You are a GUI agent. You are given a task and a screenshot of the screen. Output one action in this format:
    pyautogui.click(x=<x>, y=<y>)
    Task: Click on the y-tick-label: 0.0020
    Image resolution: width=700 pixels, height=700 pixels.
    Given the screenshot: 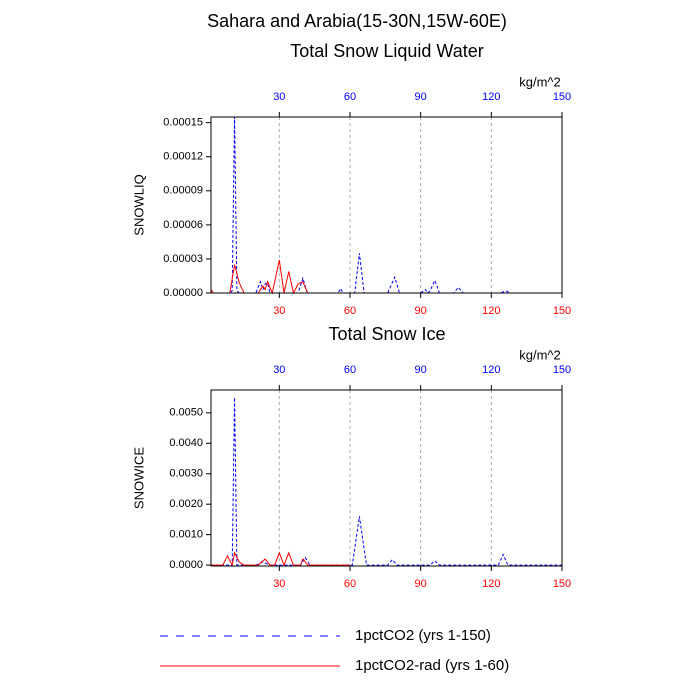 What is the action you would take?
    pyautogui.click(x=186, y=504)
    